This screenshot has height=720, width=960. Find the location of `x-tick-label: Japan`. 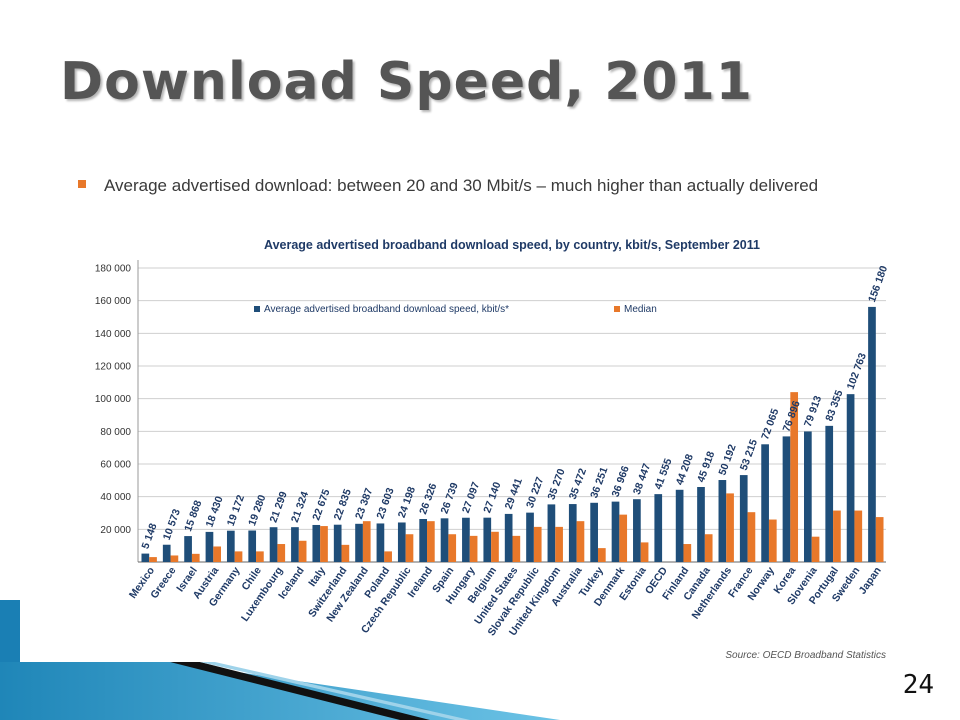

x-tick-label: Japan is located at coordinates (870, 581).